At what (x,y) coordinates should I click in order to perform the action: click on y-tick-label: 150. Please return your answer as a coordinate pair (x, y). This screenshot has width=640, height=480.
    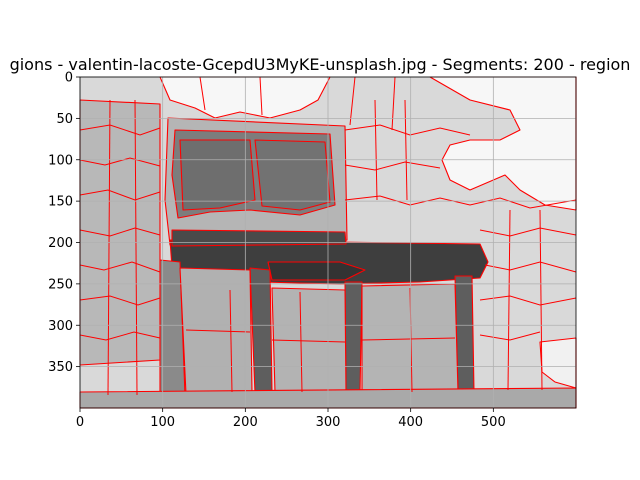
    Looking at the image, I should click on (60, 202).